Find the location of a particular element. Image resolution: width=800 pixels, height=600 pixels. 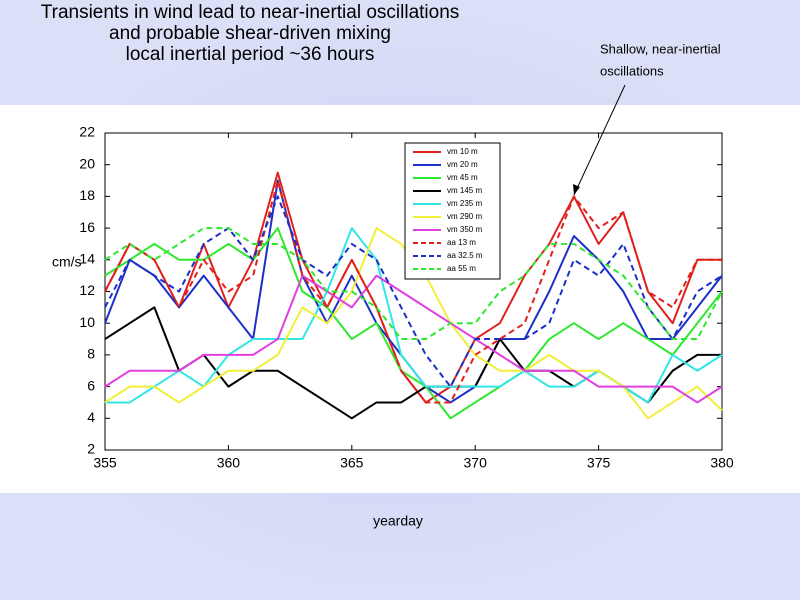

y-tick-label: 14 is located at coordinates (87, 259).